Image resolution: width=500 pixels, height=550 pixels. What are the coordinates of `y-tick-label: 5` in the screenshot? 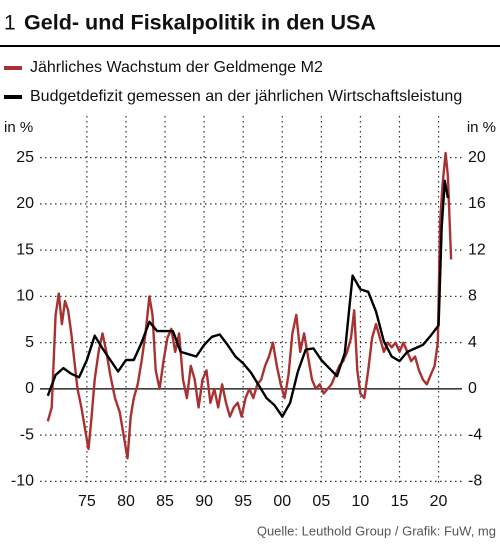 It's located at (29, 342).